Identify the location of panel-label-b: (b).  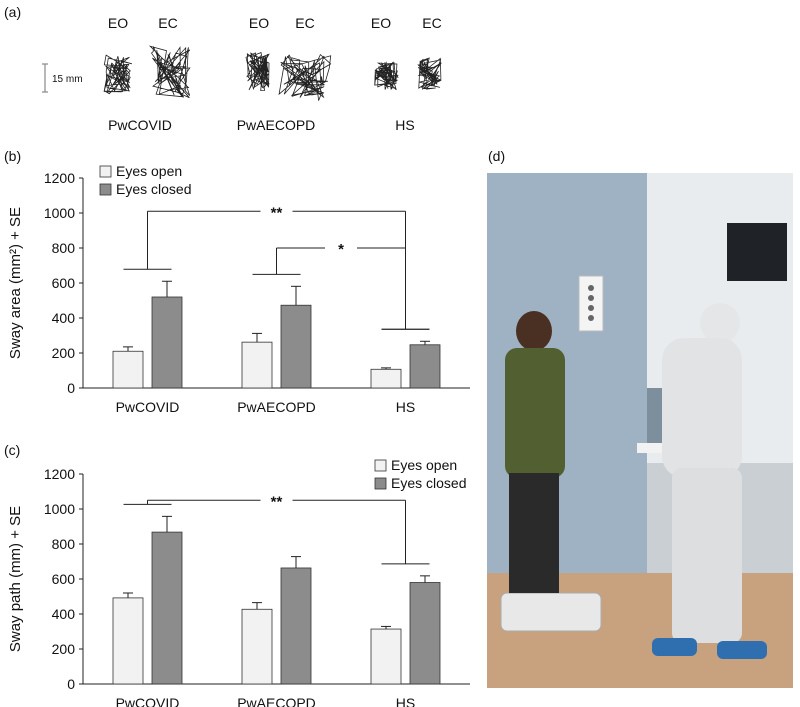
(13, 156).